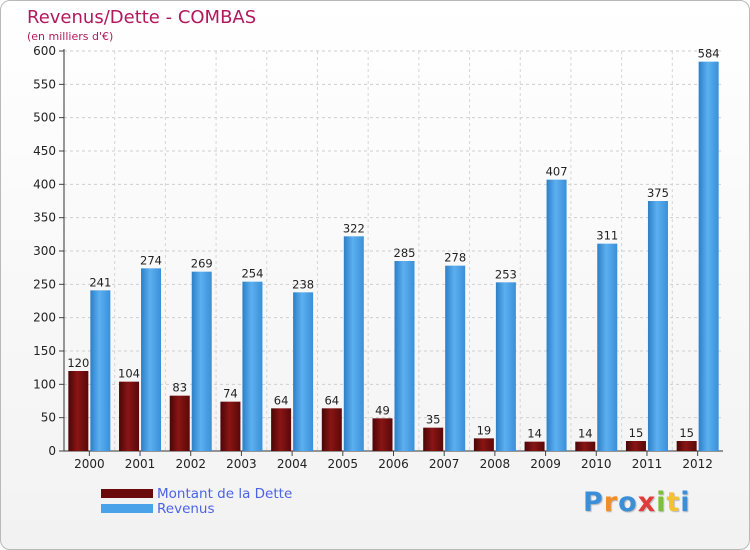 Image resolution: width=750 pixels, height=550 pixels. What do you see at coordinates (647, 464) in the screenshot?
I see `x-tick-label: 2011` at bounding box center [647, 464].